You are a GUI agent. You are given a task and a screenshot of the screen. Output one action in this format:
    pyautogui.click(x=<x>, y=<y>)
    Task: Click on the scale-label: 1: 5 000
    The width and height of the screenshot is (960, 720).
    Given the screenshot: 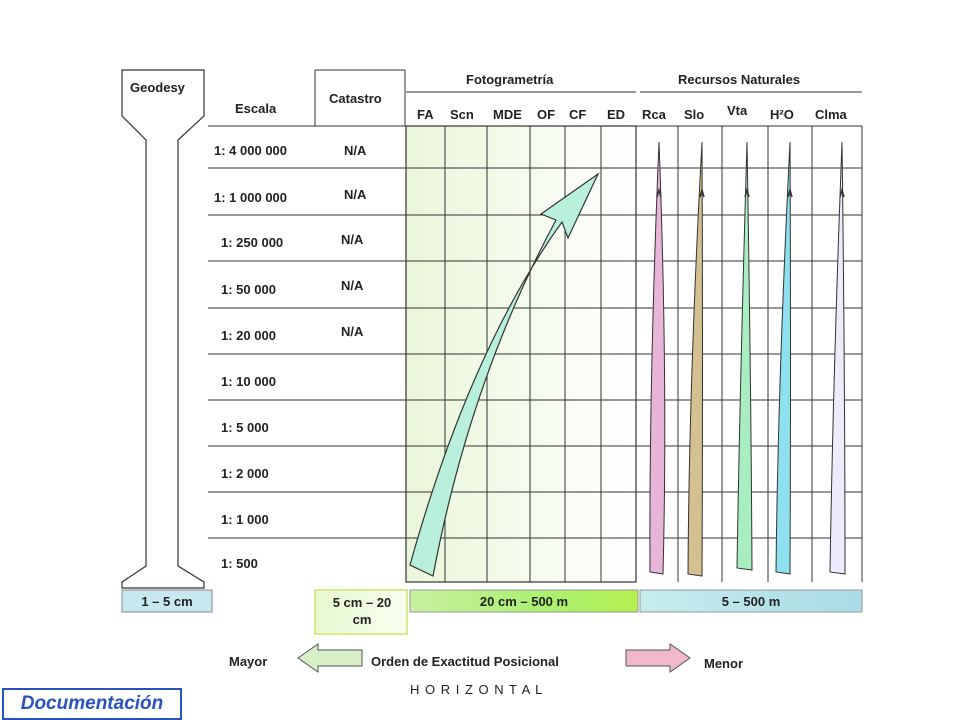 What is the action you would take?
    pyautogui.click(x=245, y=427)
    